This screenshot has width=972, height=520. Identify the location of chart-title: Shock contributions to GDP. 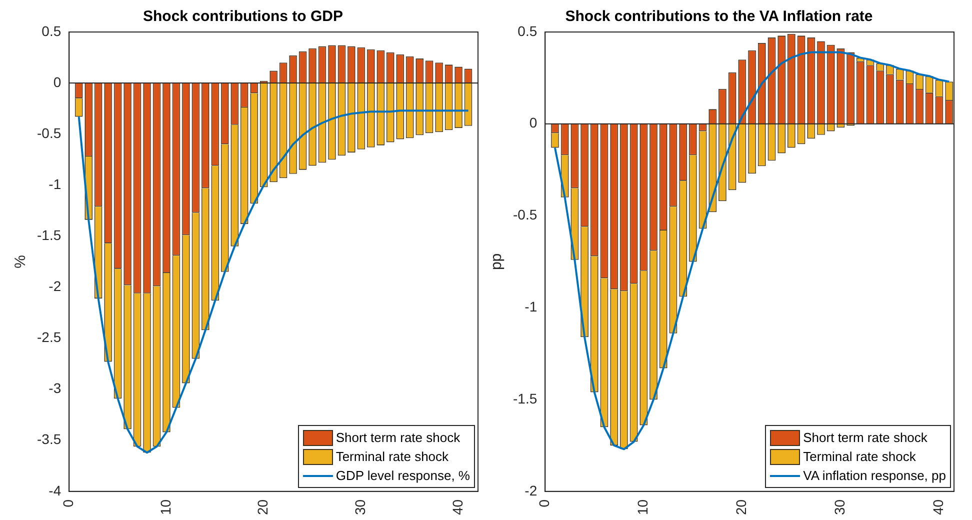
(243, 17).